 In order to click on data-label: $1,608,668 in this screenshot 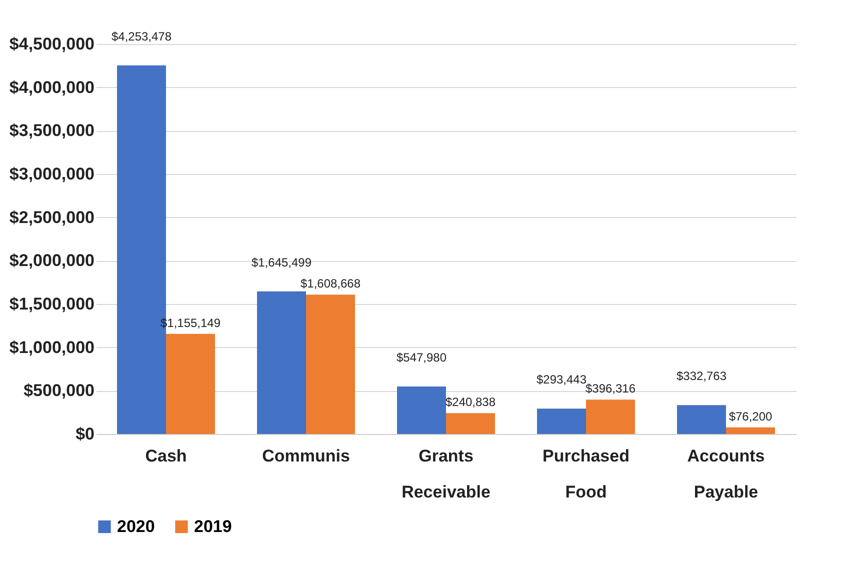, I will do `click(330, 283)`.